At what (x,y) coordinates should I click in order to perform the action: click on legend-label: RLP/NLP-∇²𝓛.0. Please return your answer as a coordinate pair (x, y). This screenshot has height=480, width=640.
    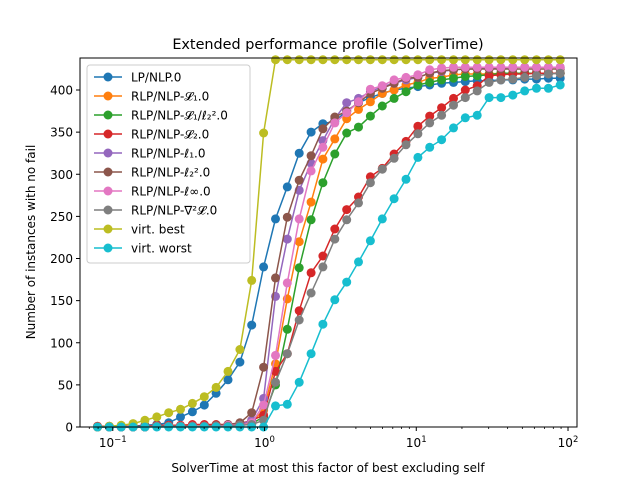
    Looking at the image, I should click on (174, 211).